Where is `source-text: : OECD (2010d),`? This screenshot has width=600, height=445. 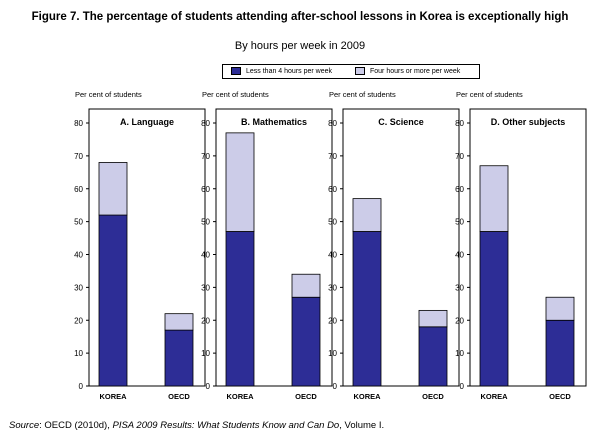
source-text: : OECD (2010d), is located at coordinates (76, 425).